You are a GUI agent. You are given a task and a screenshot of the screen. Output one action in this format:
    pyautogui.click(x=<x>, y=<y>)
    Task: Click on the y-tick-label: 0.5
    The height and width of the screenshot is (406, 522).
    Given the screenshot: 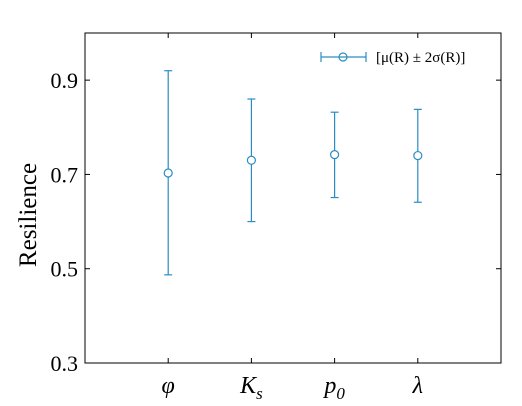 What is the action you would take?
    pyautogui.click(x=65, y=269)
    